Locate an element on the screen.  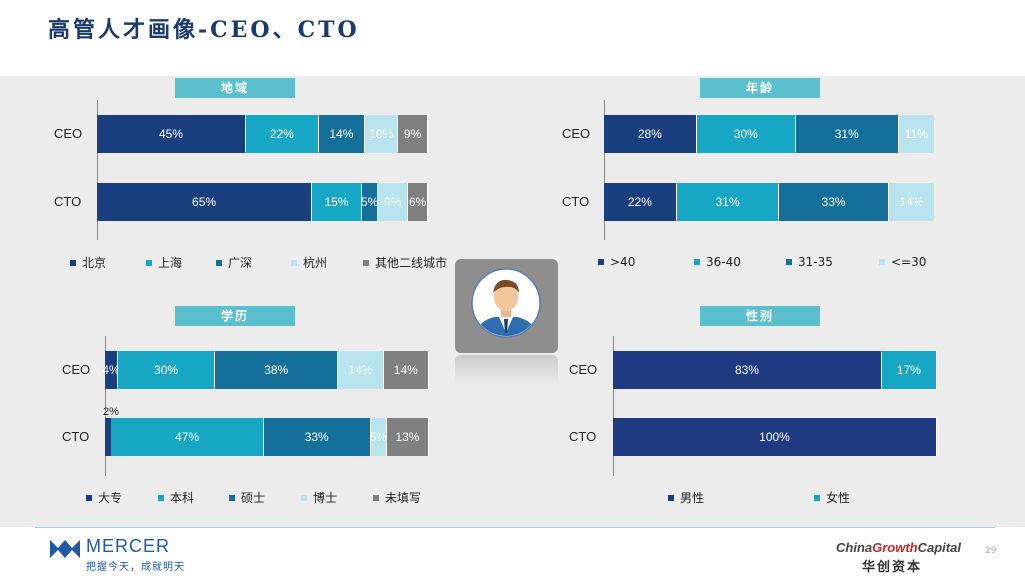
legend-item: 36-40 is located at coordinates (717, 262).